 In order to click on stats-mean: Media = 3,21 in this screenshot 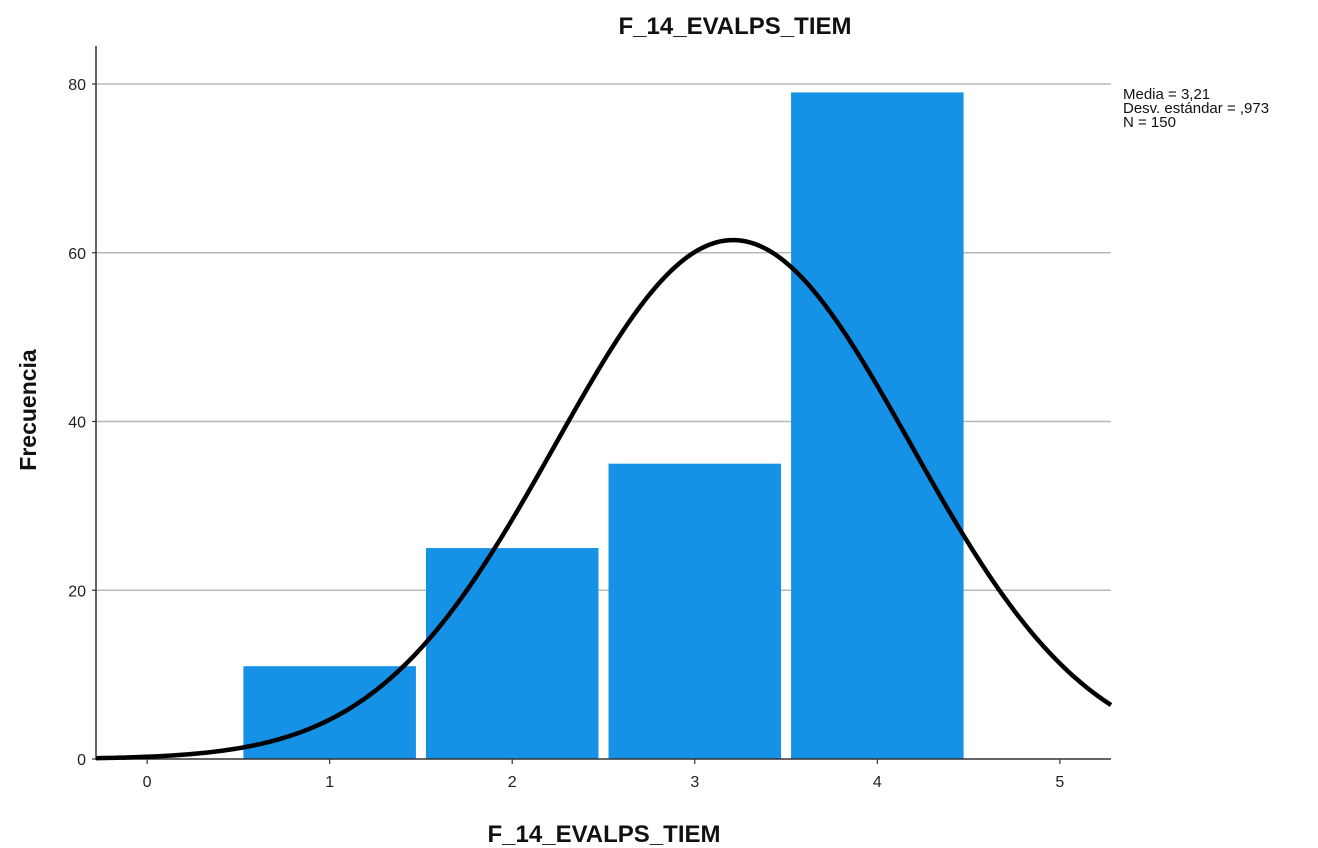, I will do `click(1167, 94)`.